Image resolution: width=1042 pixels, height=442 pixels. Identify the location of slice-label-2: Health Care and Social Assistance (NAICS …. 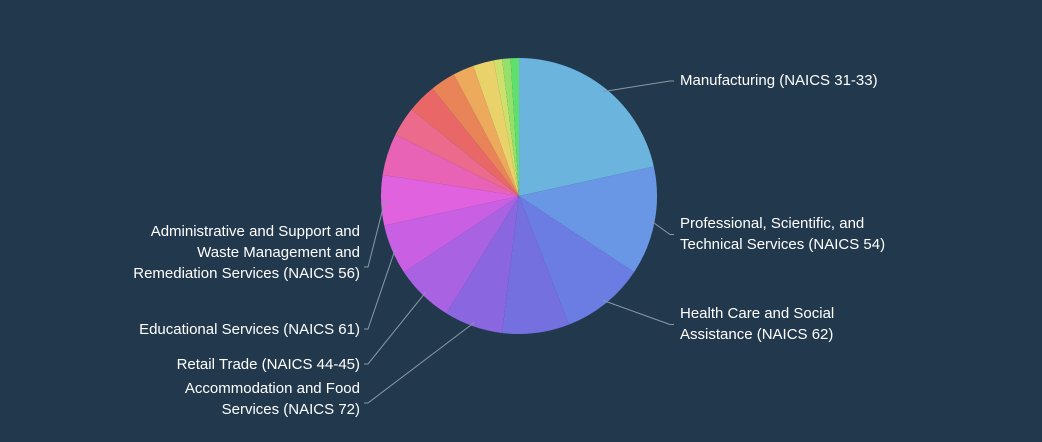
(757, 324).